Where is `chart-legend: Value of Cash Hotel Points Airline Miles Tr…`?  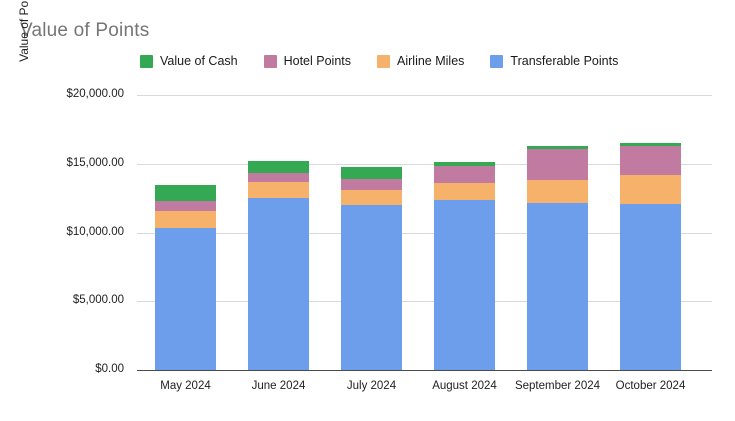
chart-legend: Value of Cash Hotel Points Airline Miles Tr… is located at coordinates (425, 61).